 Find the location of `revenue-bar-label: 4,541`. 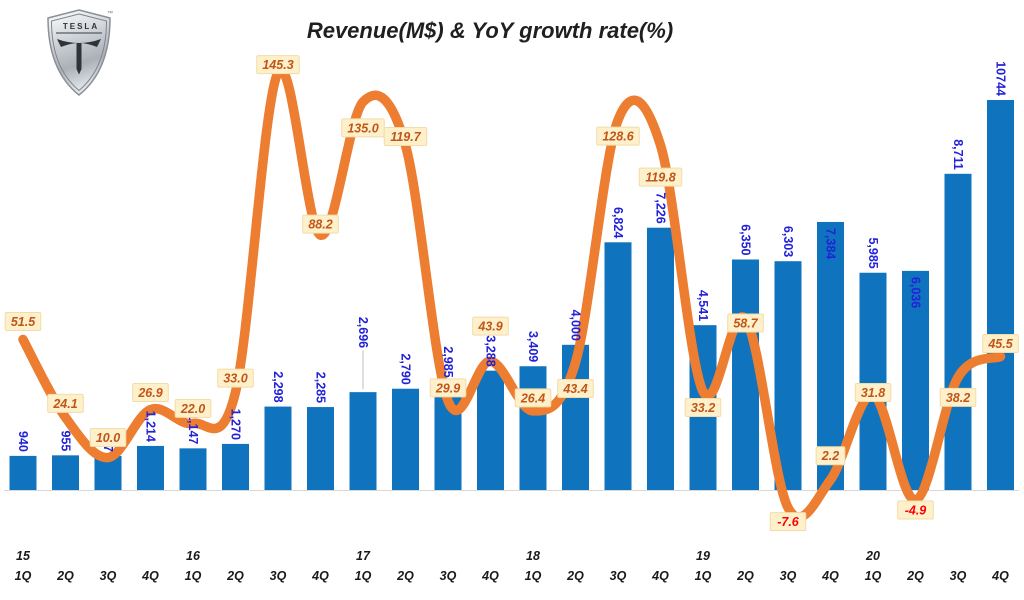

revenue-bar-label: 4,541 is located at coordinates (703, 305).